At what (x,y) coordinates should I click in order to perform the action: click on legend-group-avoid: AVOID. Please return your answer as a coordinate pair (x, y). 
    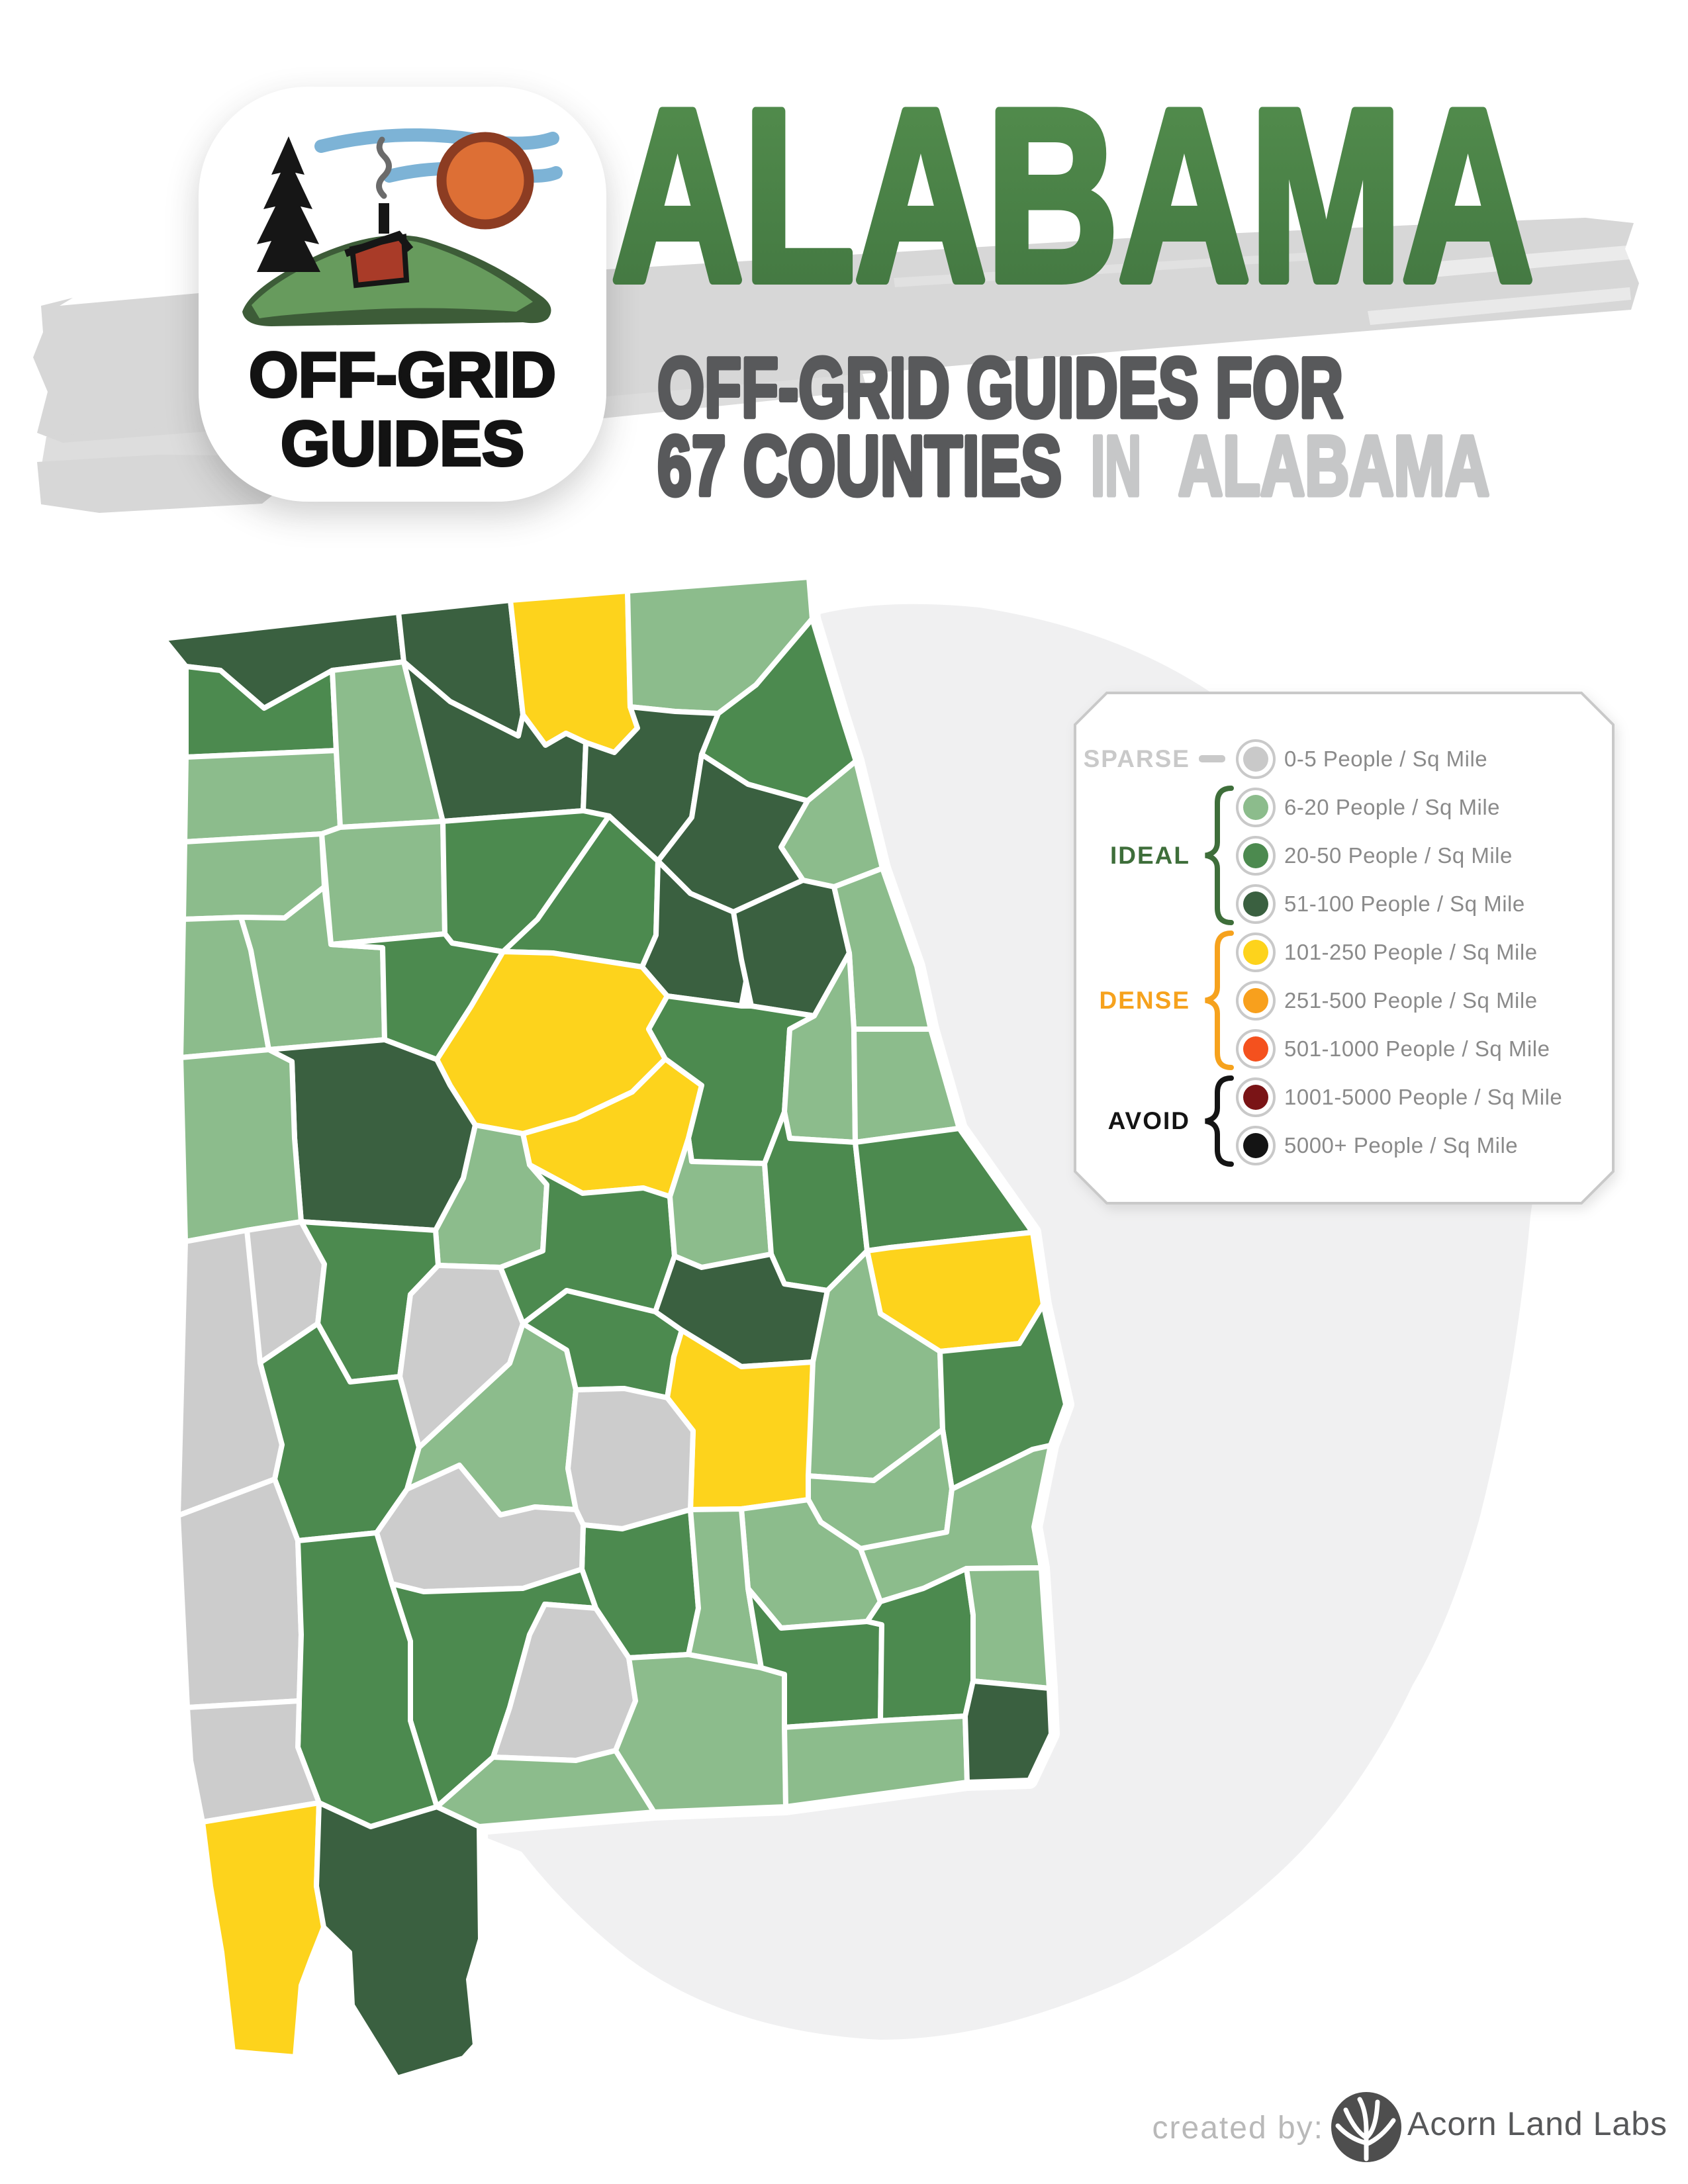
    Looking at the image, I should click on (1148, 1120).